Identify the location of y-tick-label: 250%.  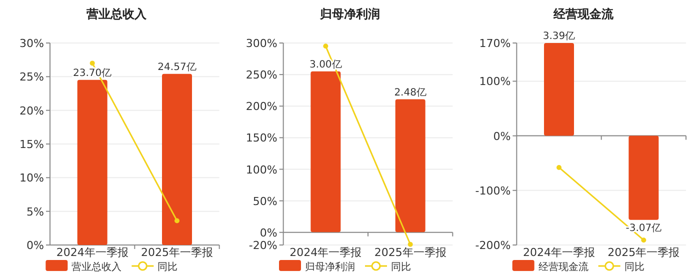
(262, 75).